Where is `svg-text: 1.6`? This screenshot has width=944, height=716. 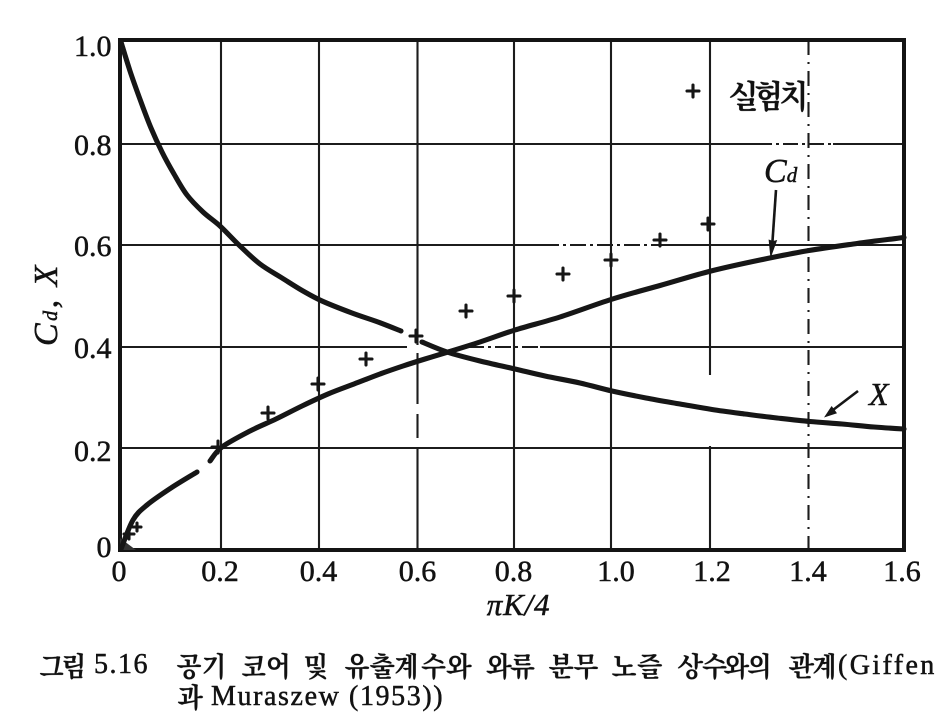 svg-text: 1.6 is located at coordinates (902, 571).